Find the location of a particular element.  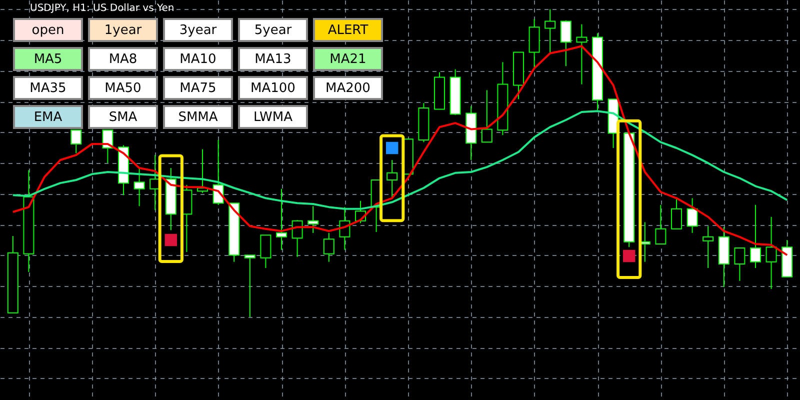

annotation: EMA is located at coordinates (48, 117).